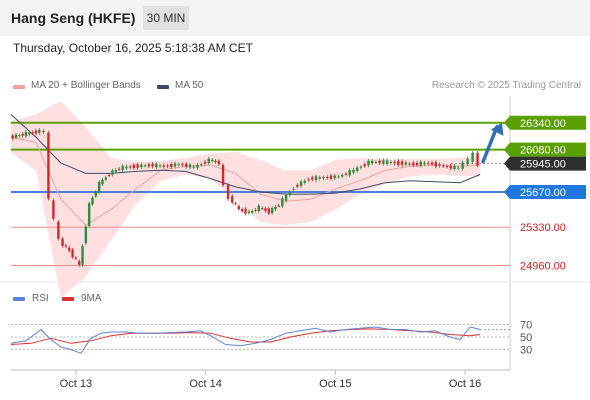 This screenshot has height=400, width=590. I want to click on rsi-swatch, so click(19, 299).